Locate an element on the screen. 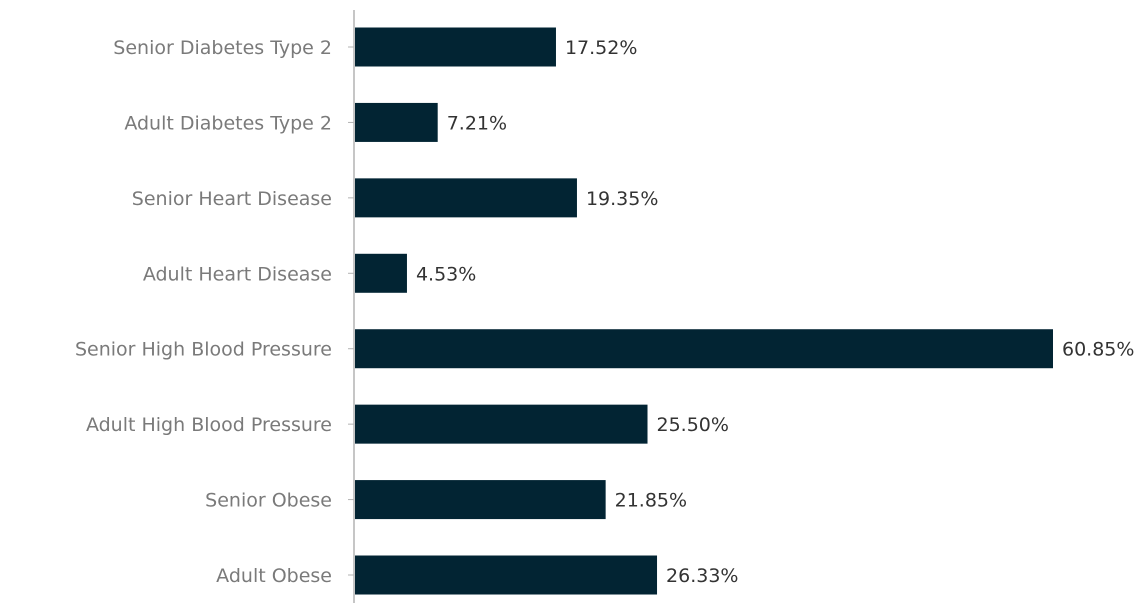 The height and width of the screenshot is (603, 1145). value-label-1: 7.21% is located at coordinates (477, 123).